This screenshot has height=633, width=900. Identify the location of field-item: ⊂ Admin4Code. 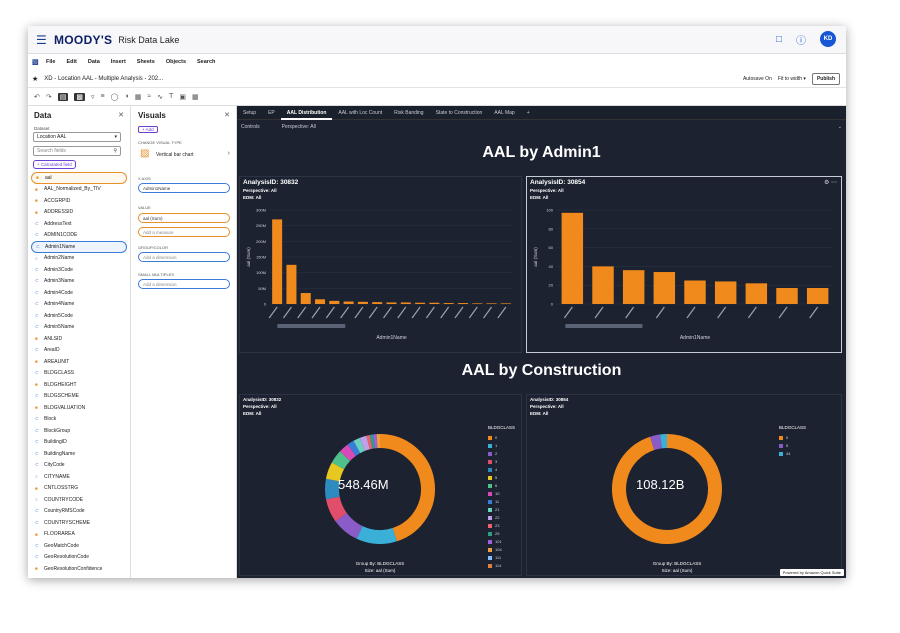
(79, 293).